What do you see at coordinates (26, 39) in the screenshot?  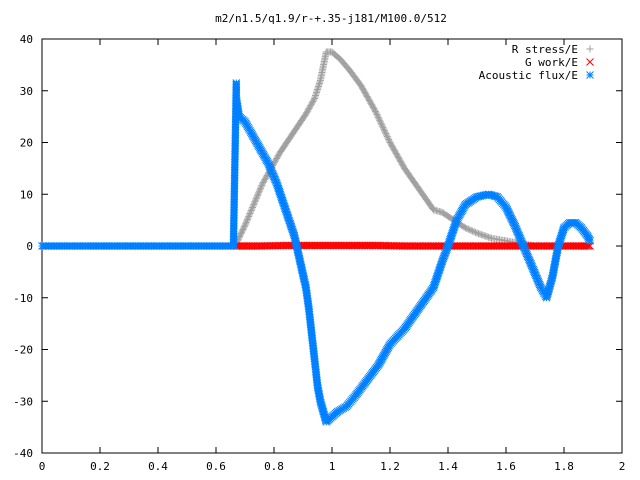 I see `y-tick-label: 40` at bounding box center [26, 39].